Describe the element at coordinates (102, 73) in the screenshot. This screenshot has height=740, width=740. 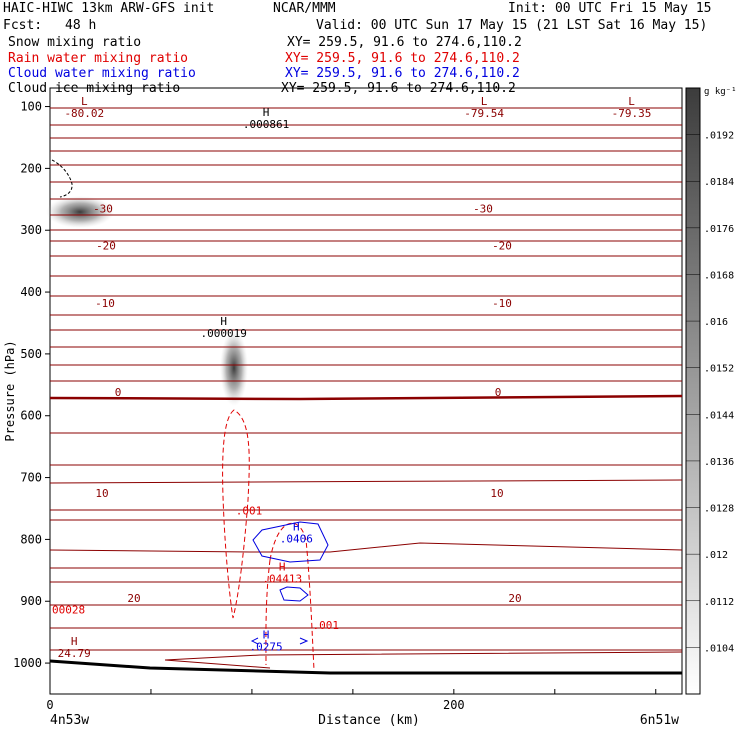
I see `field-name-cloud-water: Cloud water mixing ratio` at that location.